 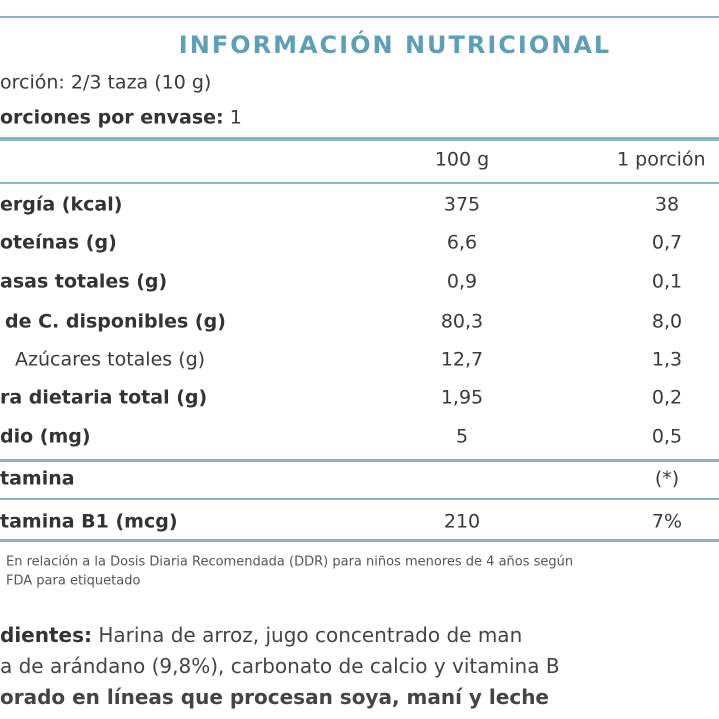 I want to click on servings-label: orciones por envase:, so click(x=112, y=117).